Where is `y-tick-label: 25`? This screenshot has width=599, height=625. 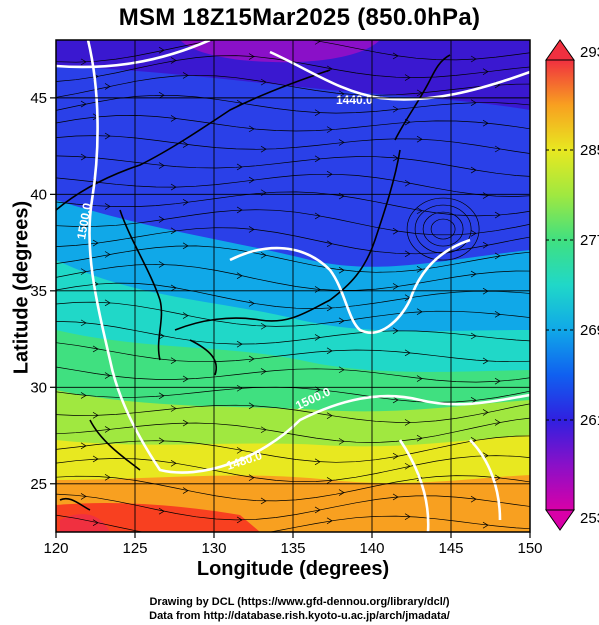 y-tick-label: 25 is located at coordinates (38, 484).